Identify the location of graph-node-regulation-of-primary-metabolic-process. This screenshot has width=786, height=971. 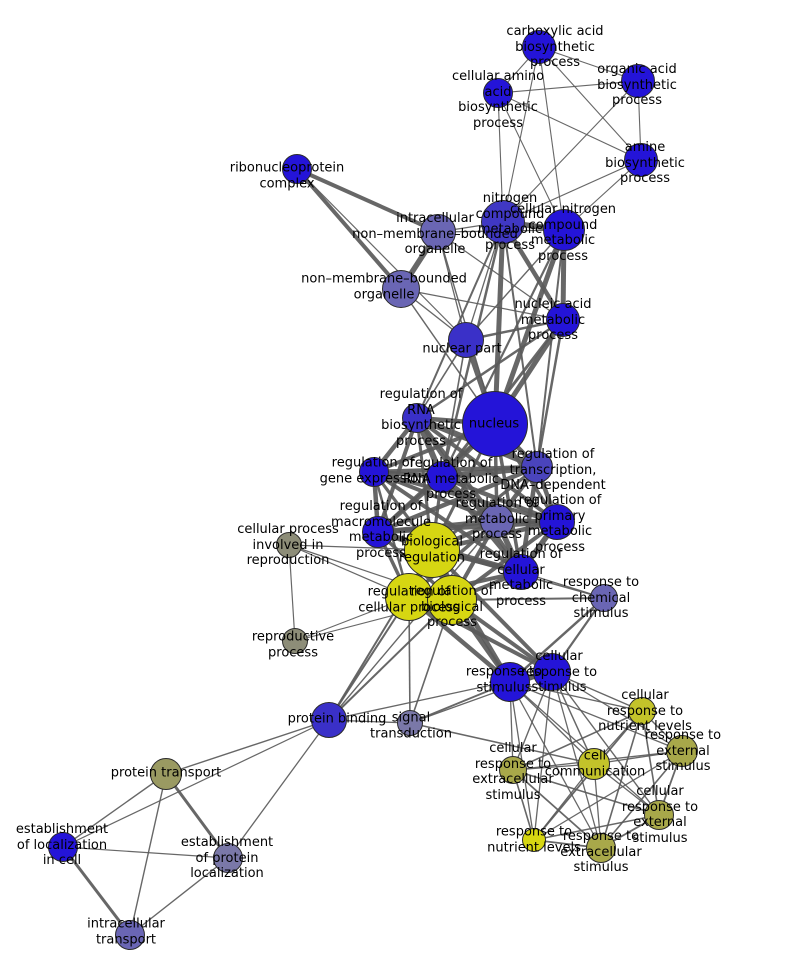
(557, 522).